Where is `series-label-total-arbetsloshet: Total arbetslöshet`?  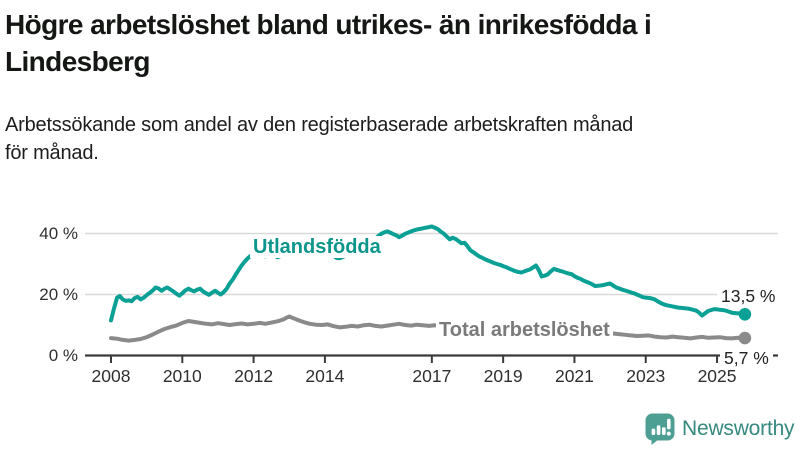 series-label-total-arbetsloshet: Total arbetslöshet is located at coordinates (524, 330).